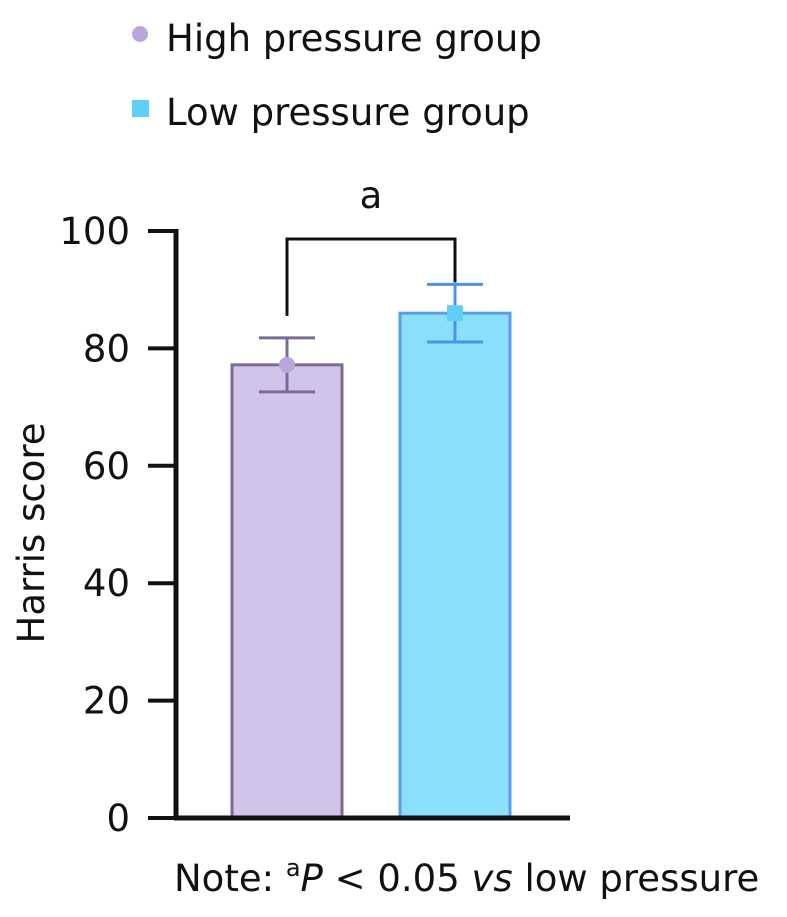  I want to click on legend: High pressure group Low pressure group, so click(337, 75).